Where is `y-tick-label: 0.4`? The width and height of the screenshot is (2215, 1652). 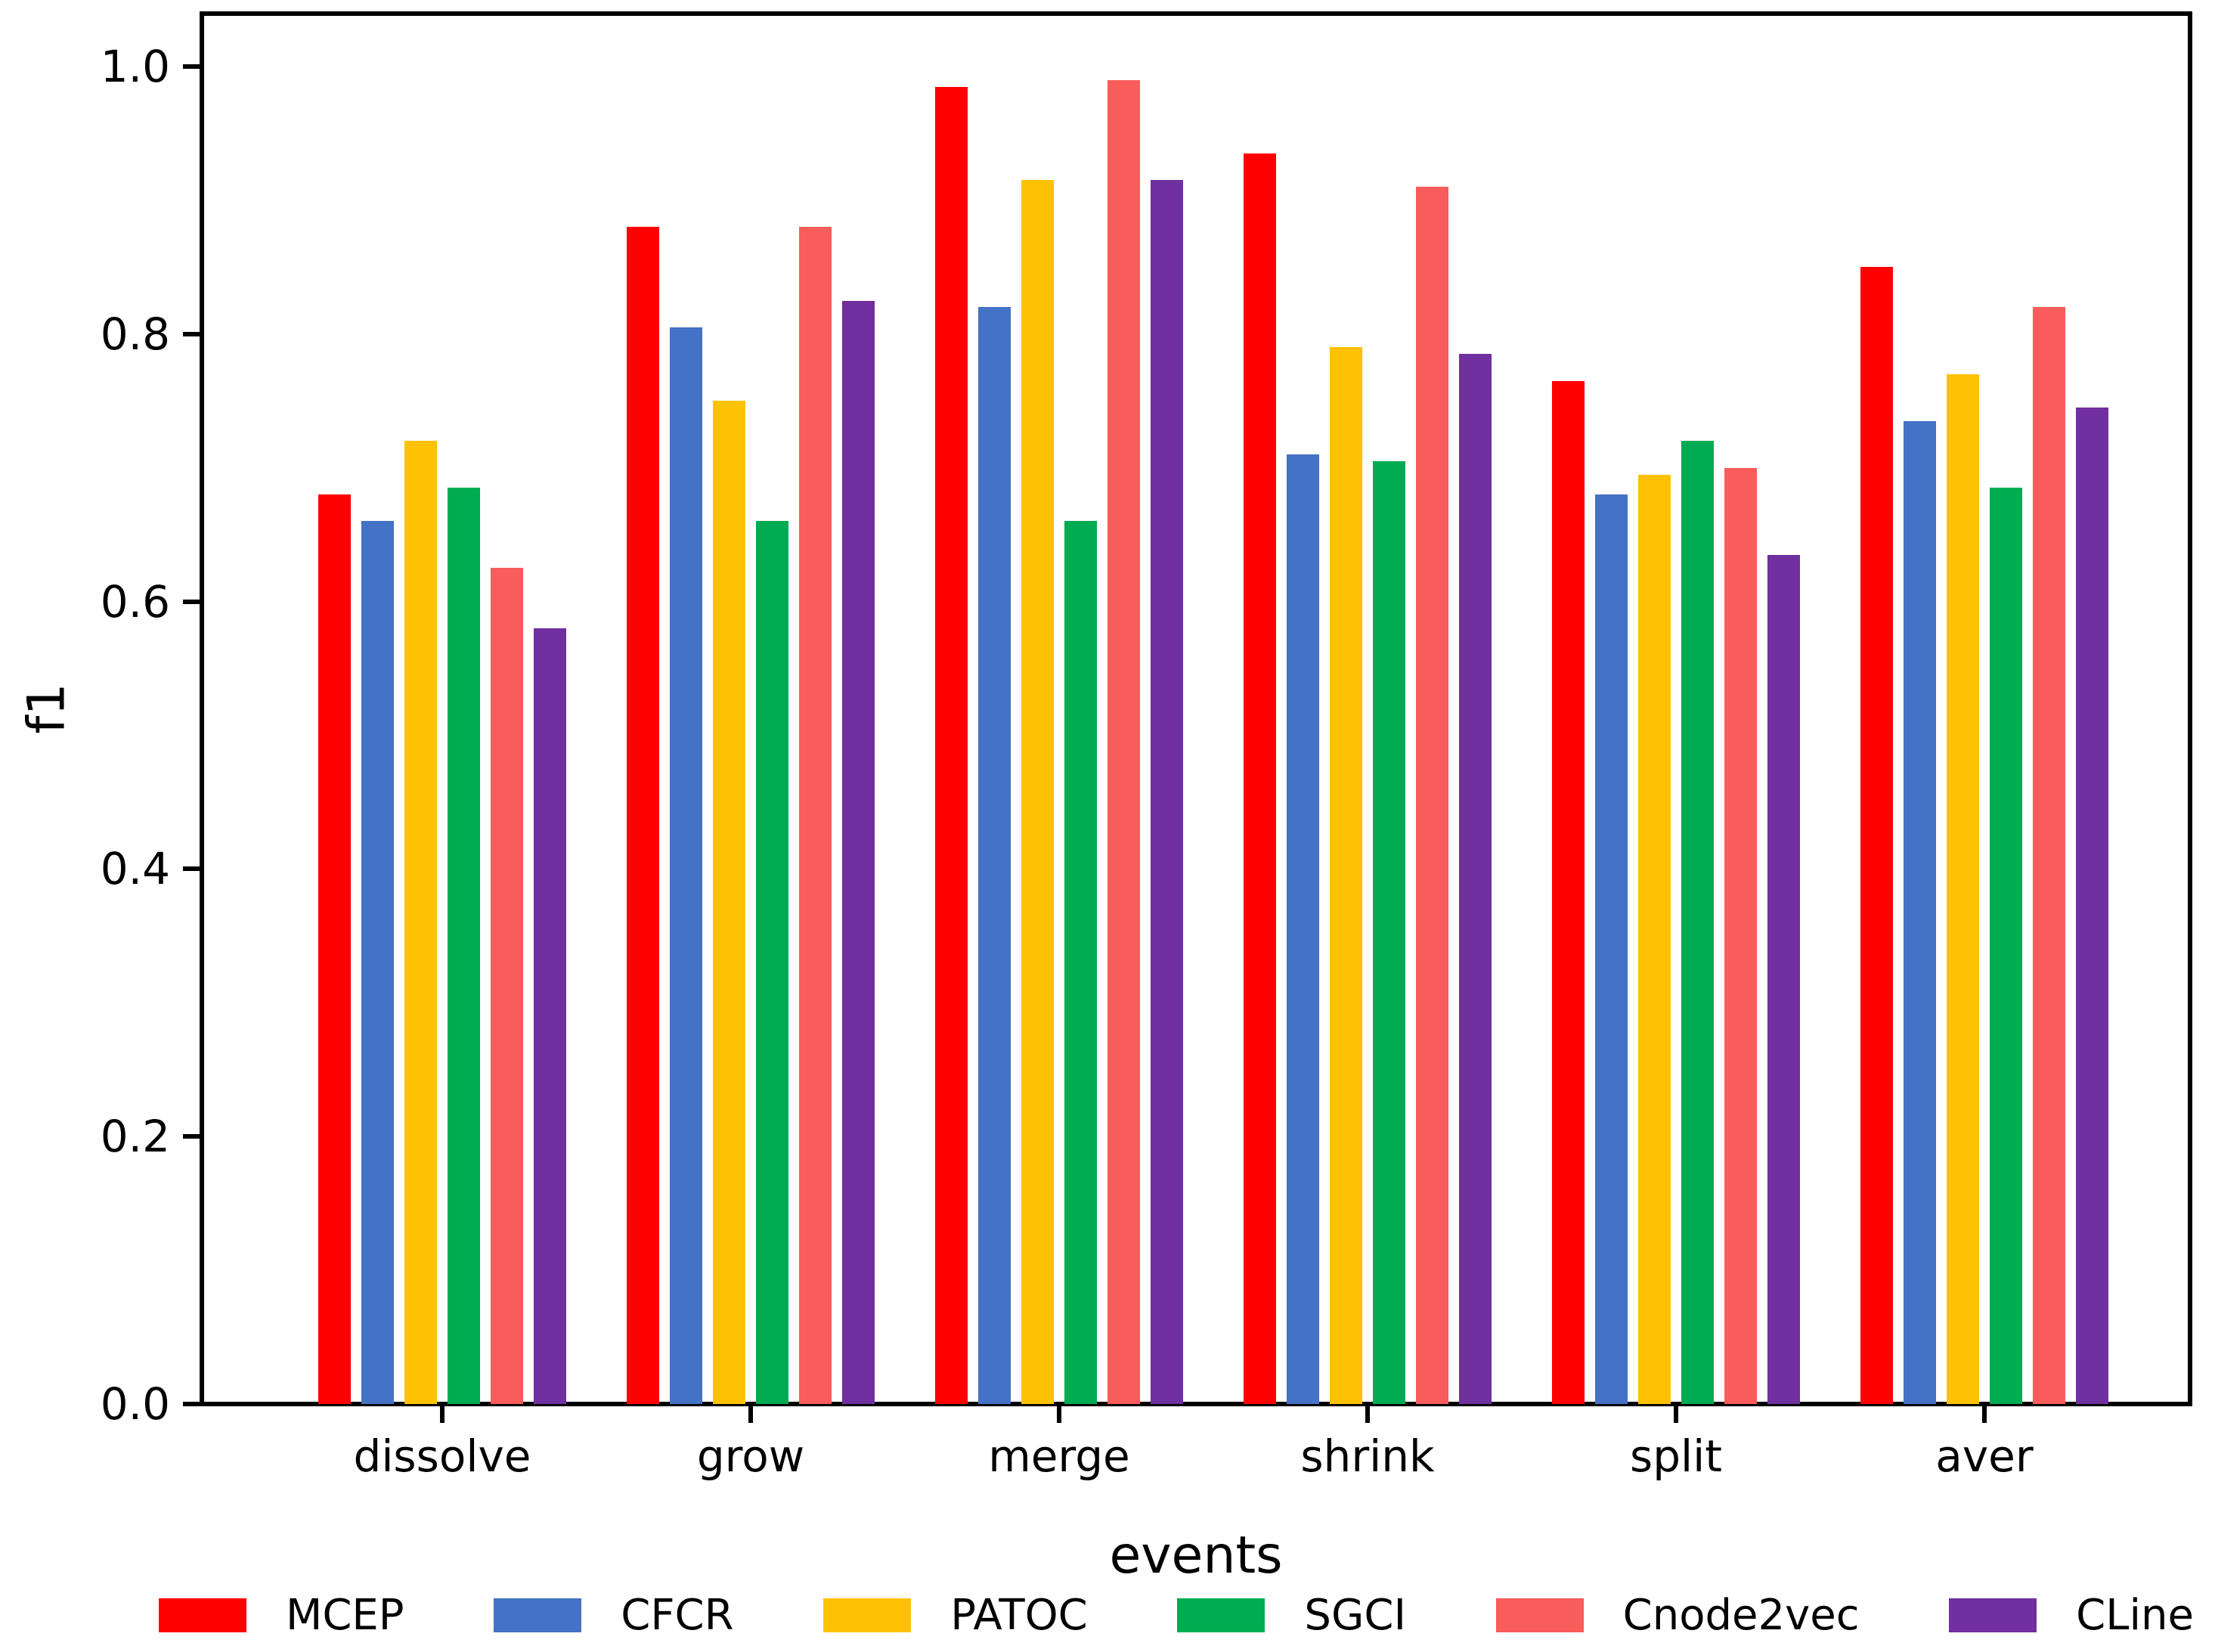
y-tick-label: 0.4 is located at coordinates (135, 869).